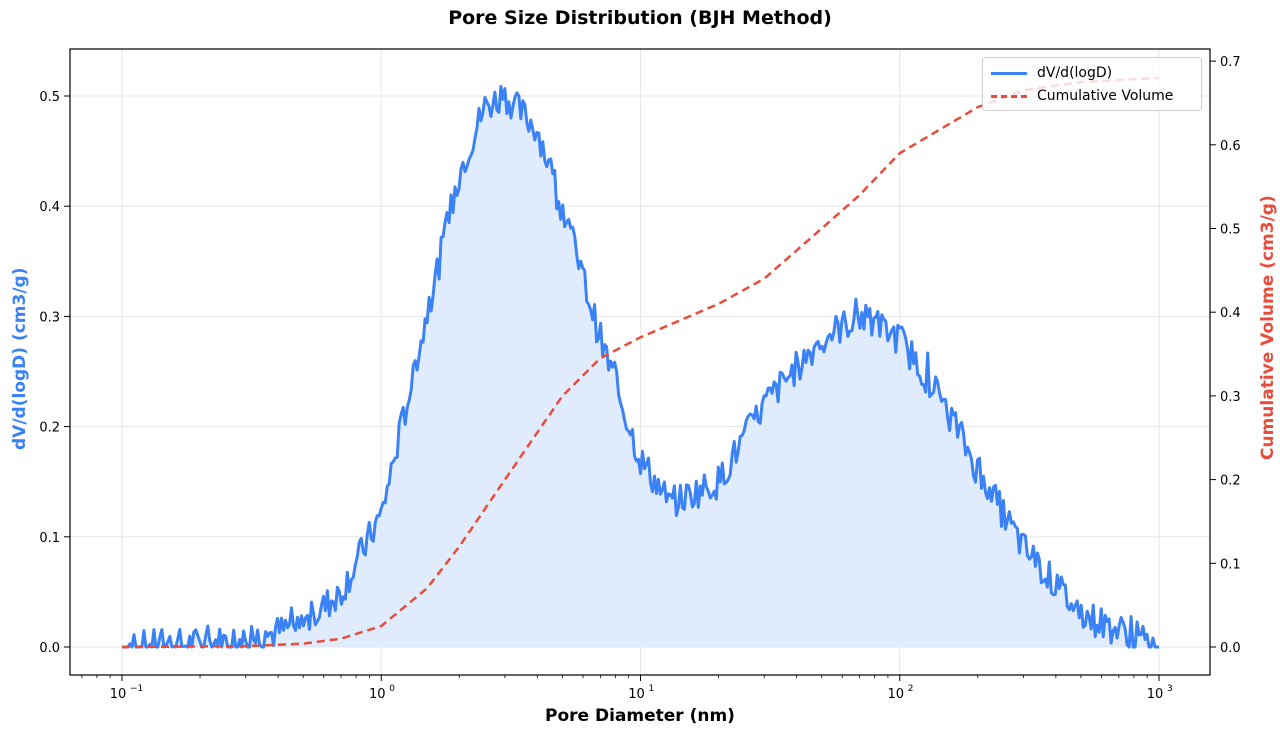  Describe the element at coordinates (1075, 73) in the screenshot. I see `legend-label: dV/d(logD)` at that location.